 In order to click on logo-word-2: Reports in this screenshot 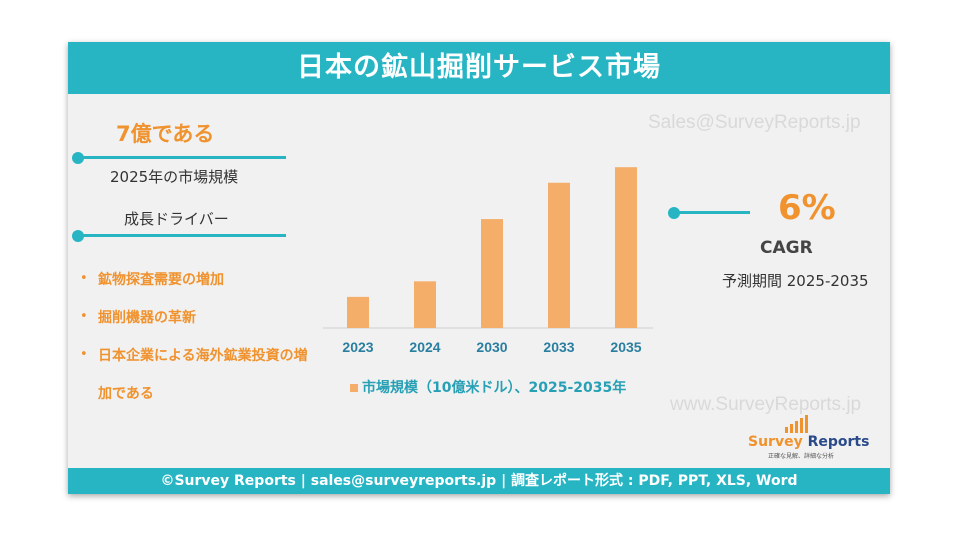, I will do `click(836, 442)`.